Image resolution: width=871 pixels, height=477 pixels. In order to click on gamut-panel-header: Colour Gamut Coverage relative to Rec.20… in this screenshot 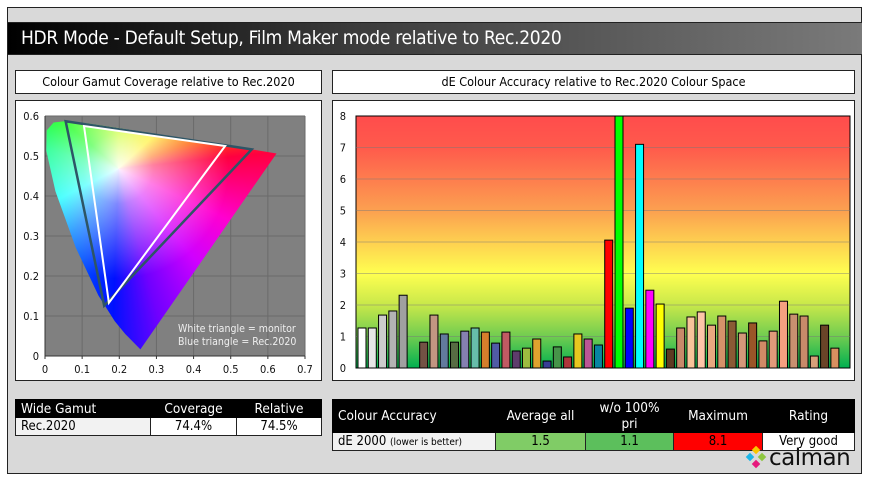, I will do `click(168, 82)`.